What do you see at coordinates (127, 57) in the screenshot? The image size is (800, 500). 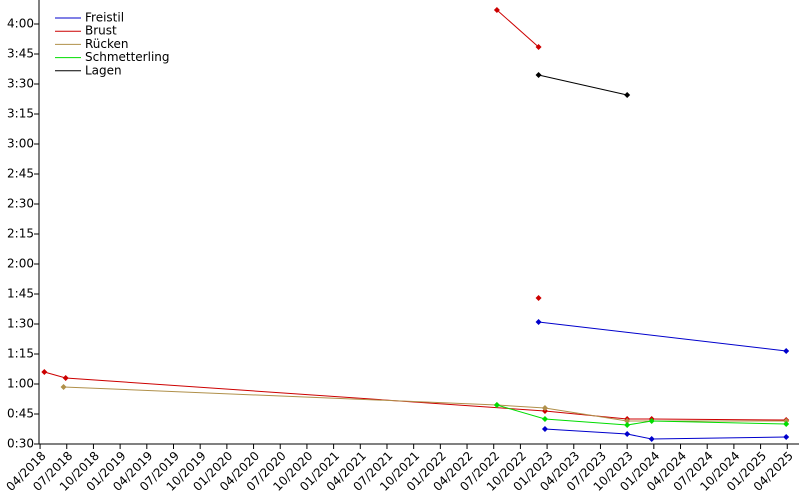 I see `legend-label: Schmetterling` at bounding box center [127, 57].